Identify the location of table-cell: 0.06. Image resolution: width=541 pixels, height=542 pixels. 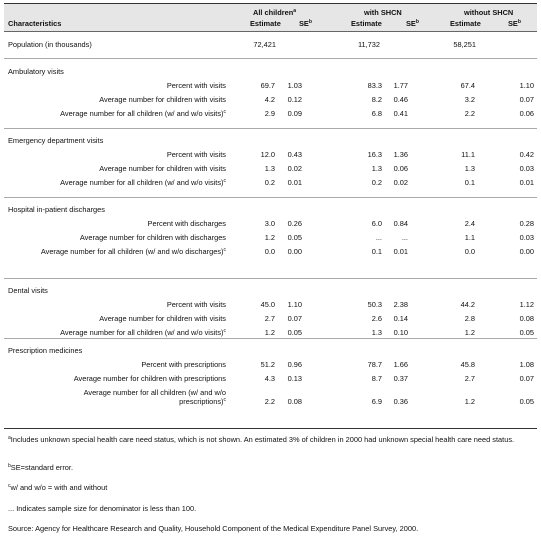
(400, 168).